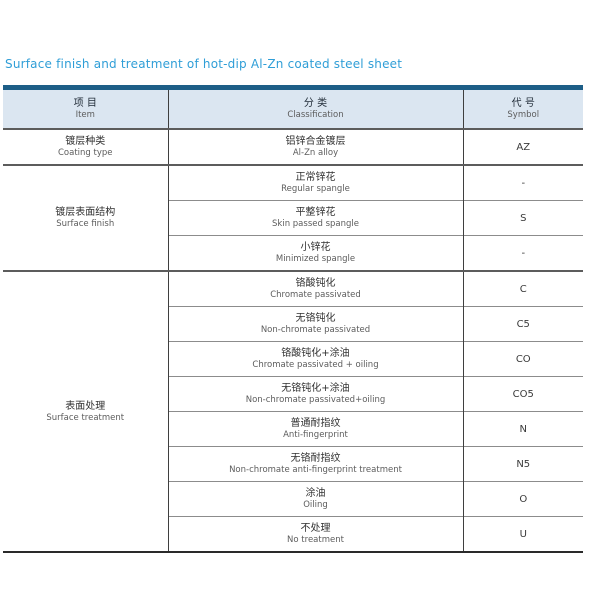  I want to click on item-en: Coating type, so click(85, 153).